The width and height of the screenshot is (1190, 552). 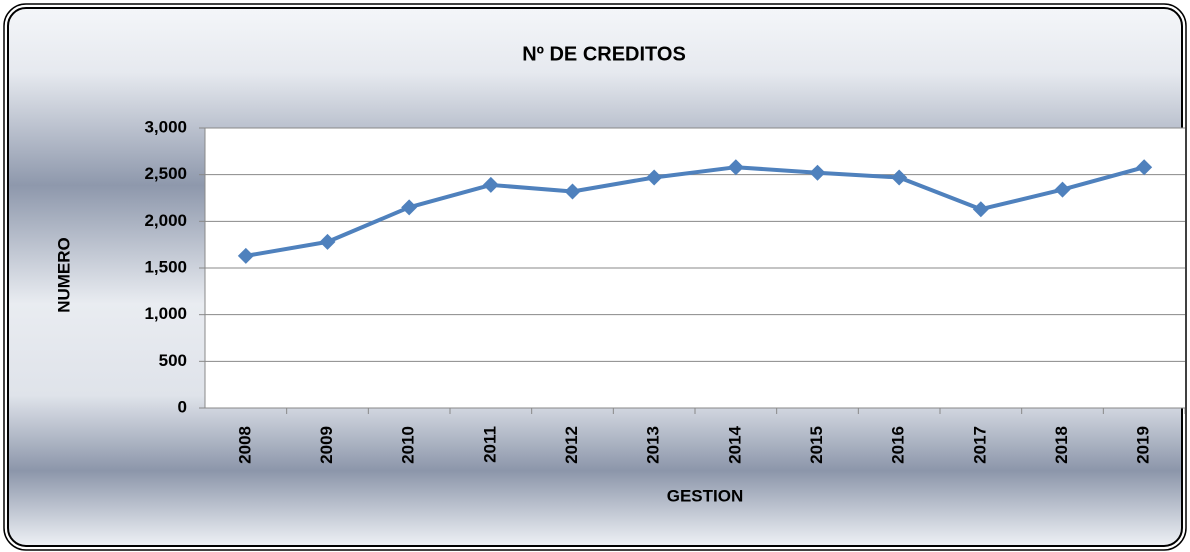 What do you see at coordinates (489, 444) in the screenshot?
I see `x-tick-label: 2011` at bounding box center [489, 444].